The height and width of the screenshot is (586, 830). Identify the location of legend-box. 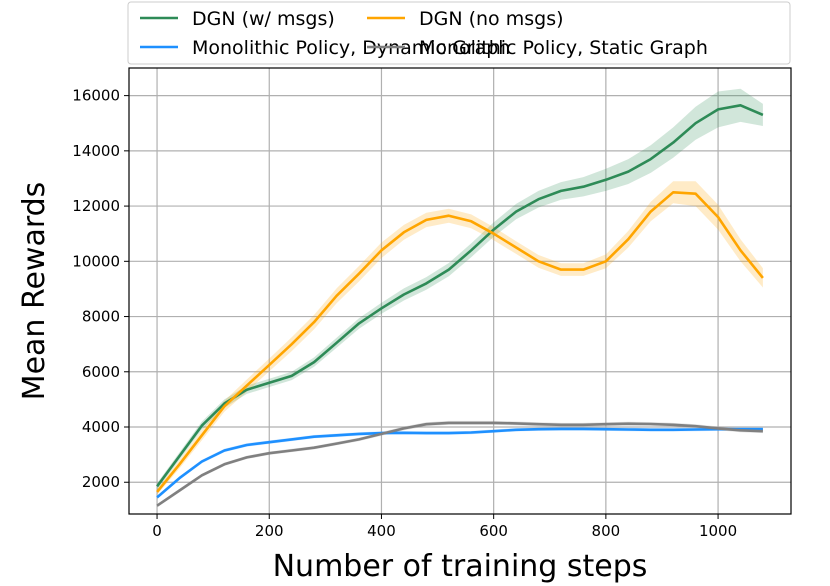
(459, 33).